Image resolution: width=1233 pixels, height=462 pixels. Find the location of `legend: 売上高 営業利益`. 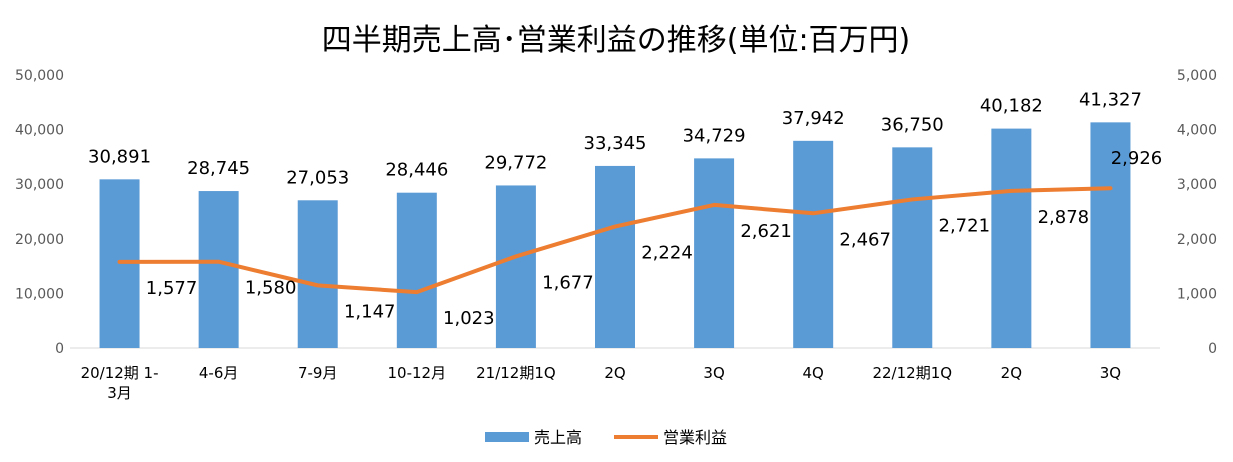

legend: 売上高 営業利益 is located at coordinates (606, 437).